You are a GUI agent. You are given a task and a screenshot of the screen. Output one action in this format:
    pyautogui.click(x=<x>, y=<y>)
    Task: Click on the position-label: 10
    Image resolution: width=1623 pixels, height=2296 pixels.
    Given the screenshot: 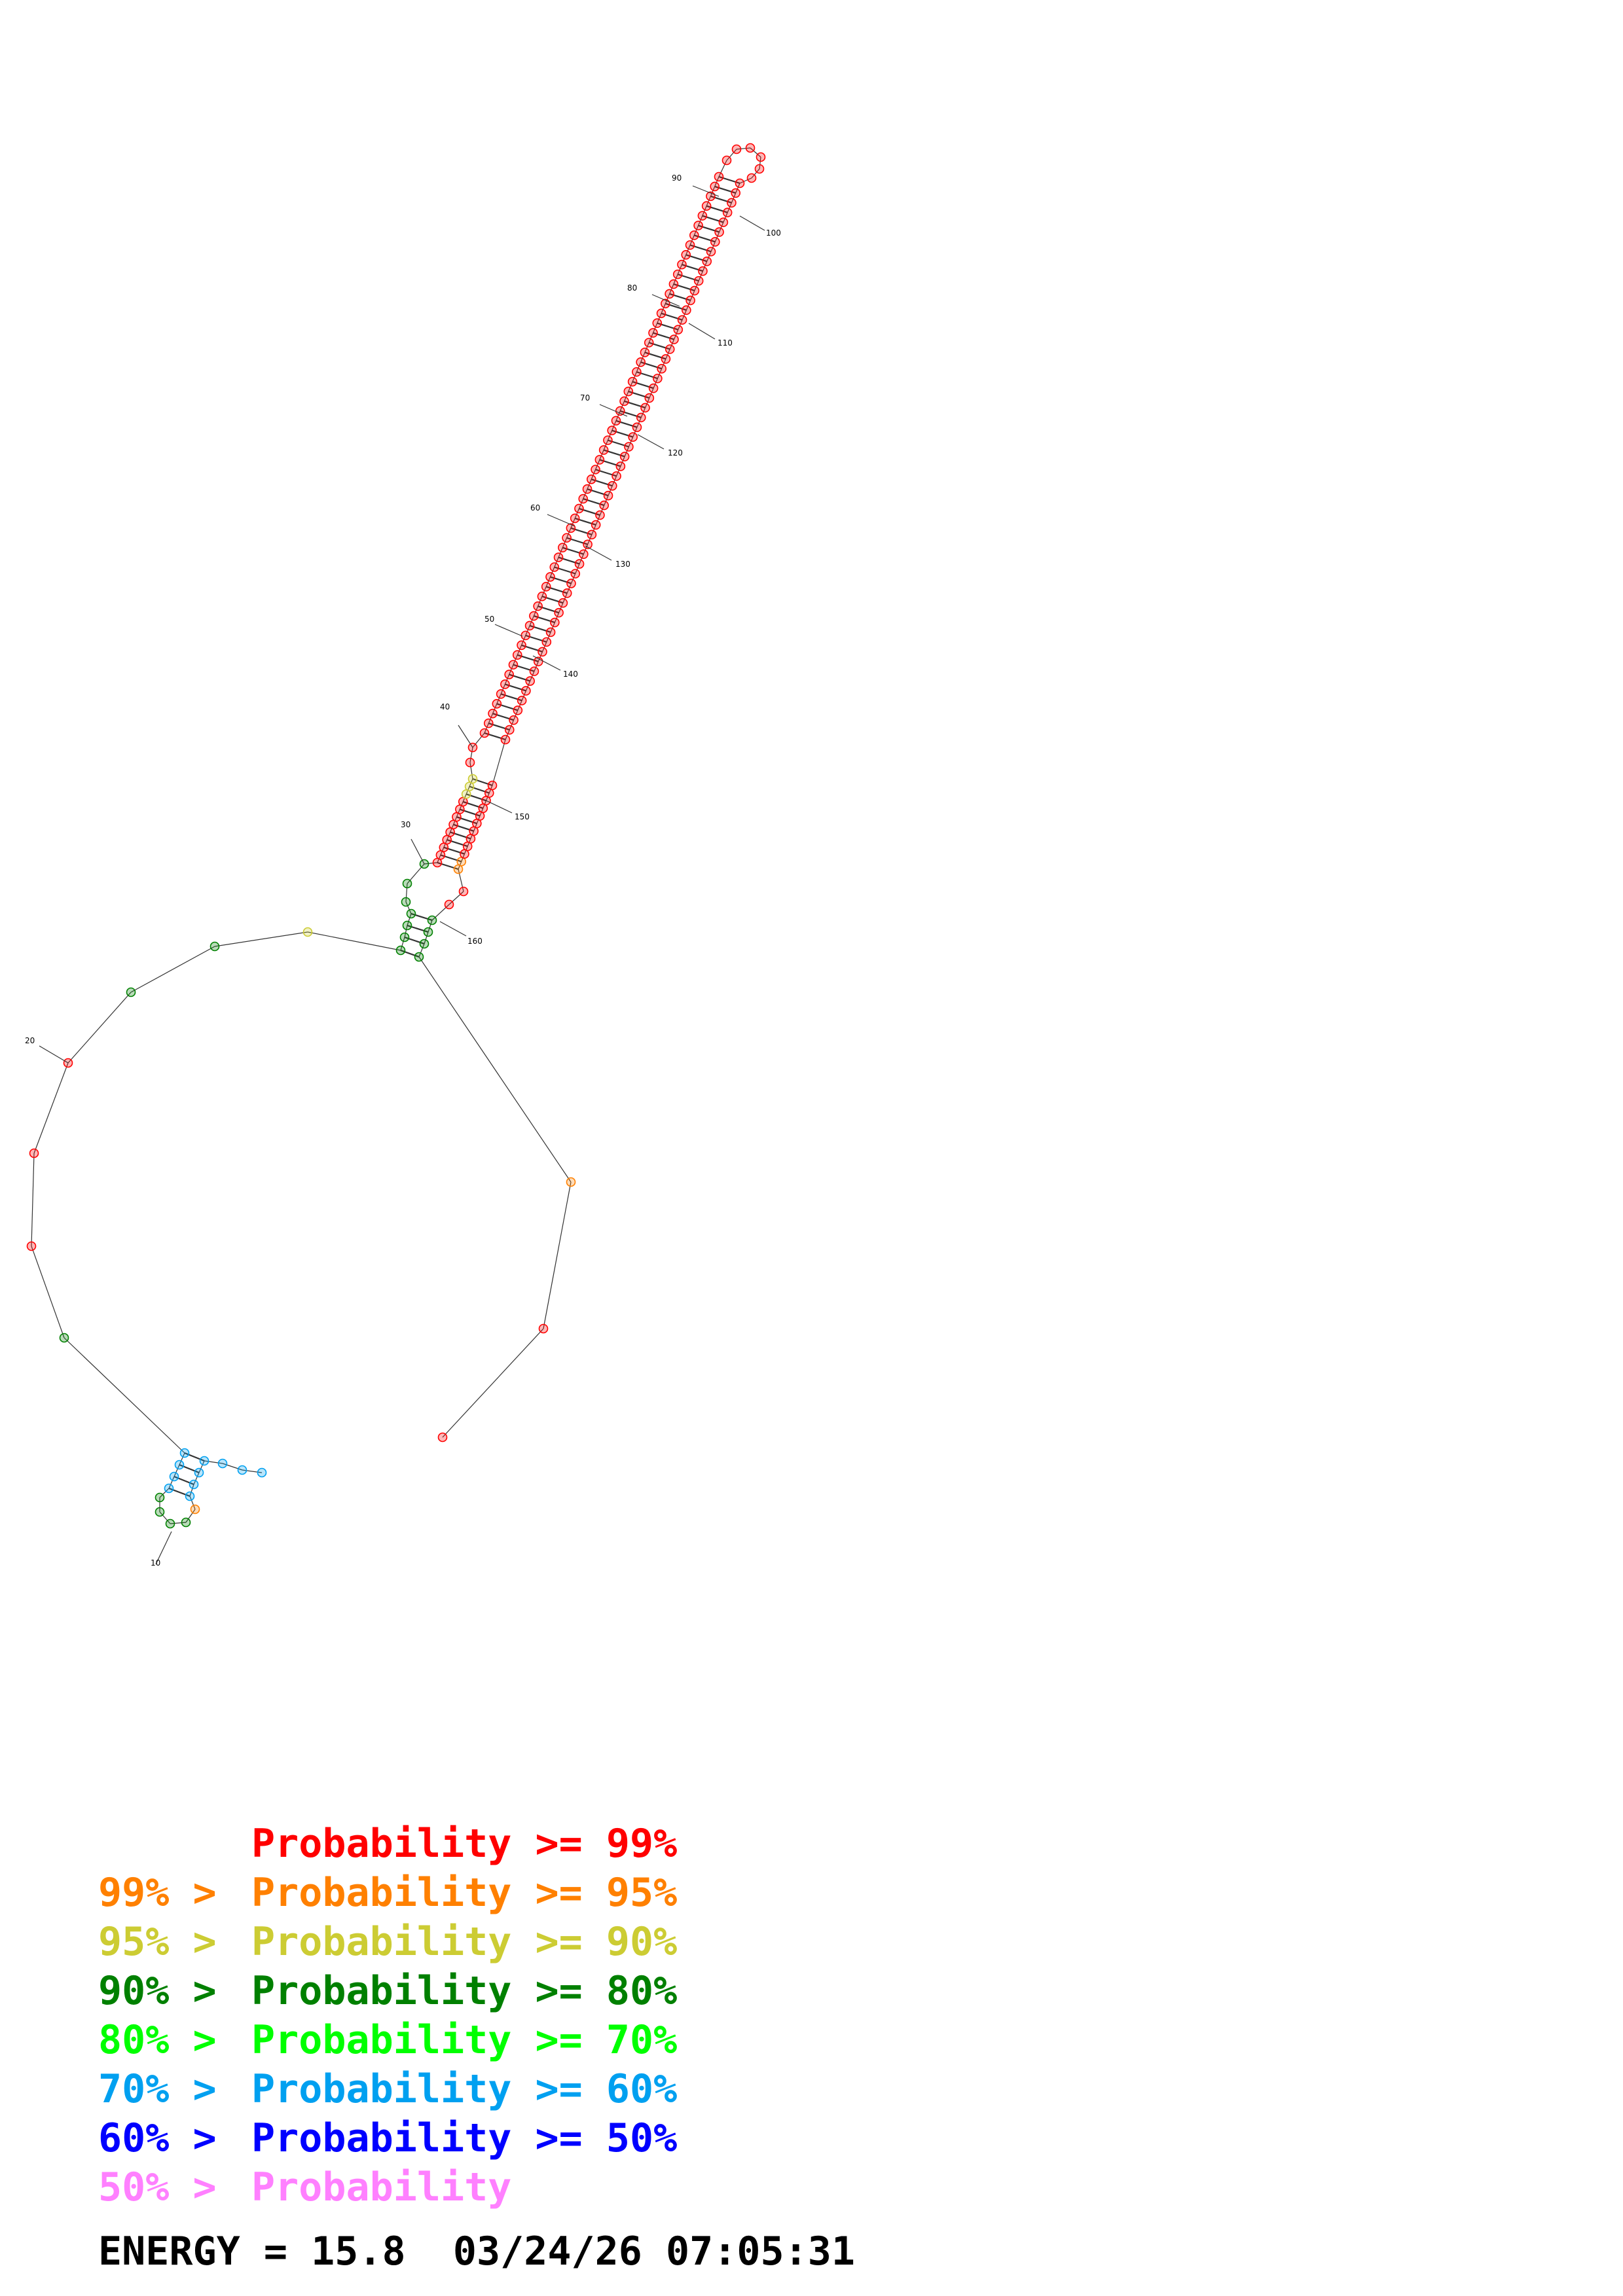 What is the action you would take?
    pyautogui.click(x=155, y=1563)
    